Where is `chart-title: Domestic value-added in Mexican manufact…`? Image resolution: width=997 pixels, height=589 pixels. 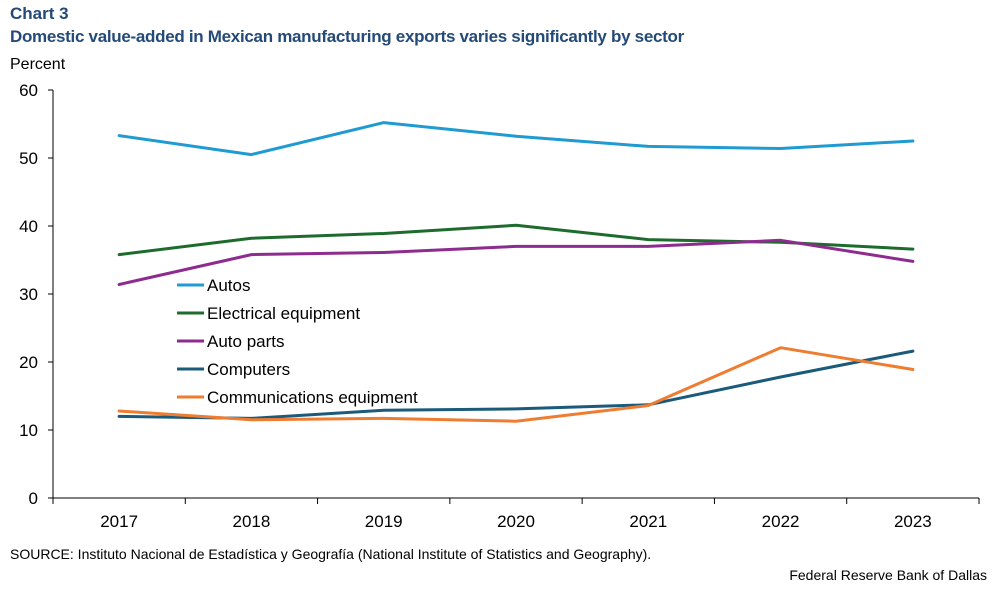 chart-title: Domestic value-added in Mexican manufact… is located at coordinates (347, 36).